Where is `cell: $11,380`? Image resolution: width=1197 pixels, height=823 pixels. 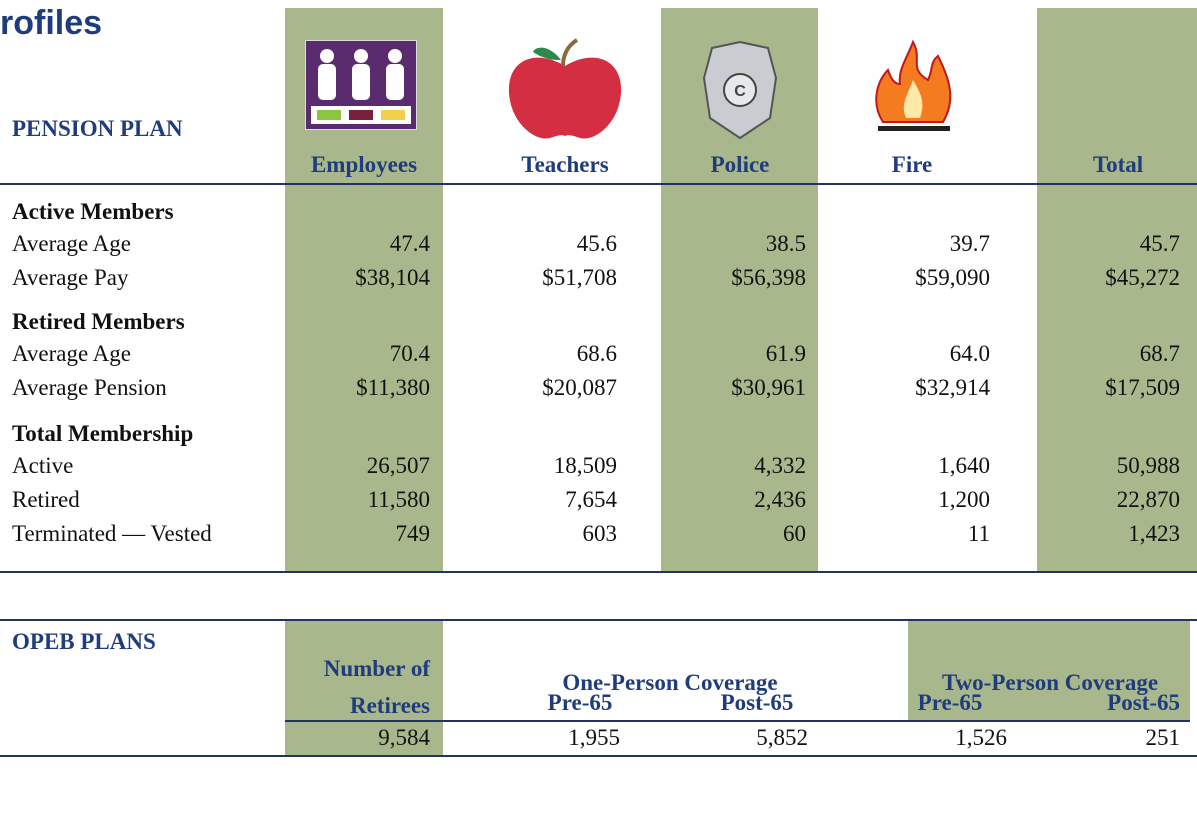 cell: $11,380 is located at coordinates (393, 387).